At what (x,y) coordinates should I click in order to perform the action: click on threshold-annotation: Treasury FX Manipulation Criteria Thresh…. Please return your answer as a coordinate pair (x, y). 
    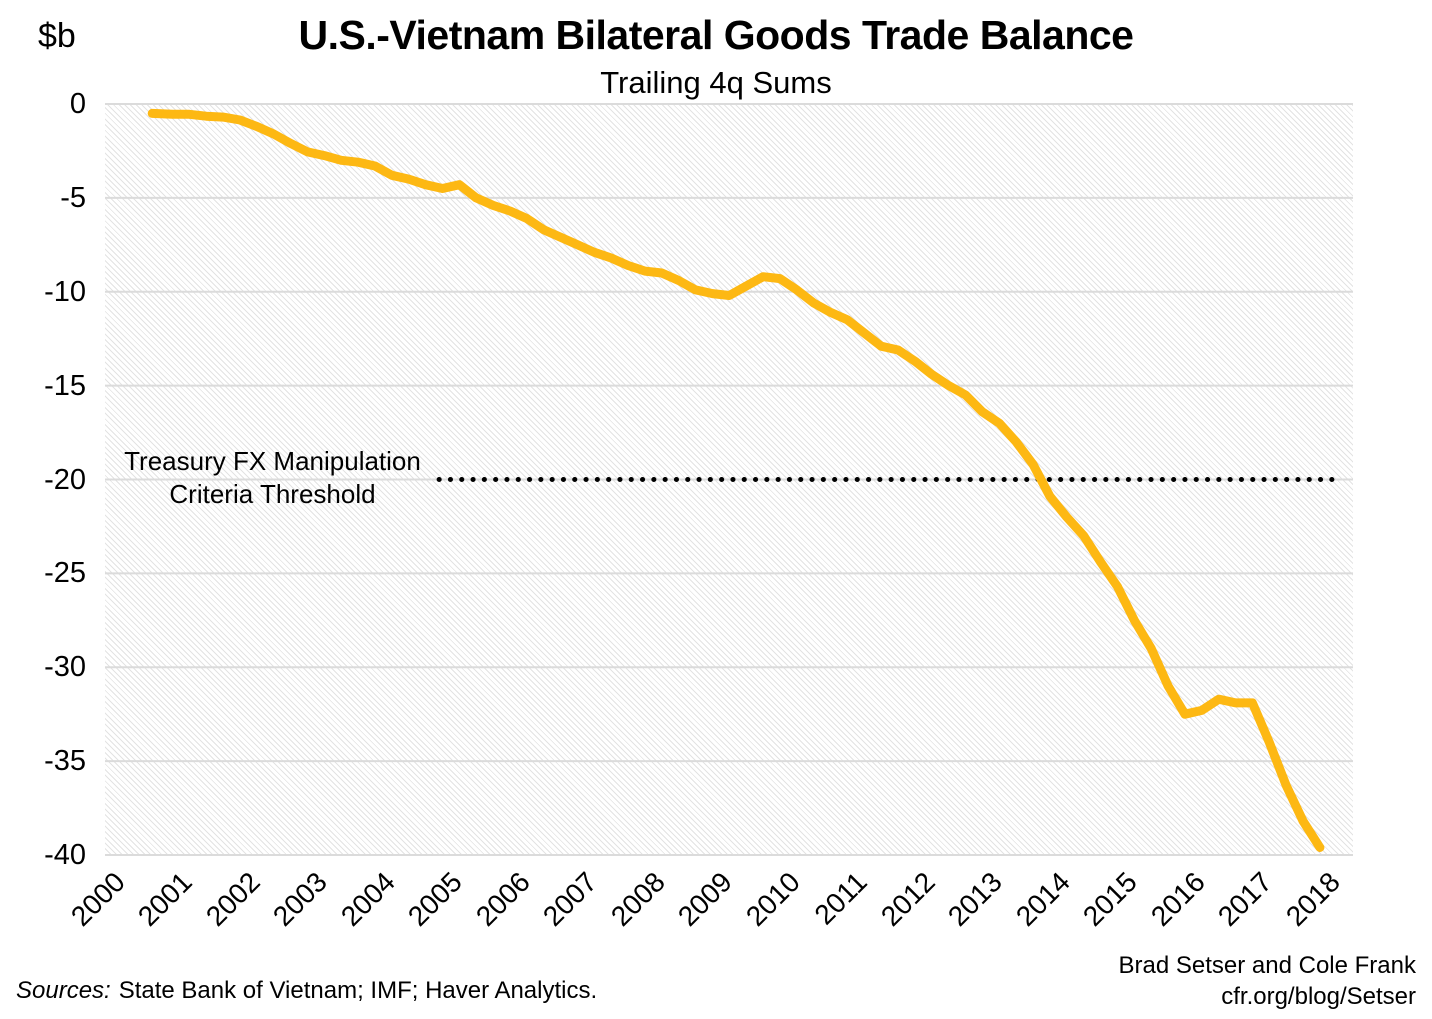
    Looking at the image, I should click on (272, 478).